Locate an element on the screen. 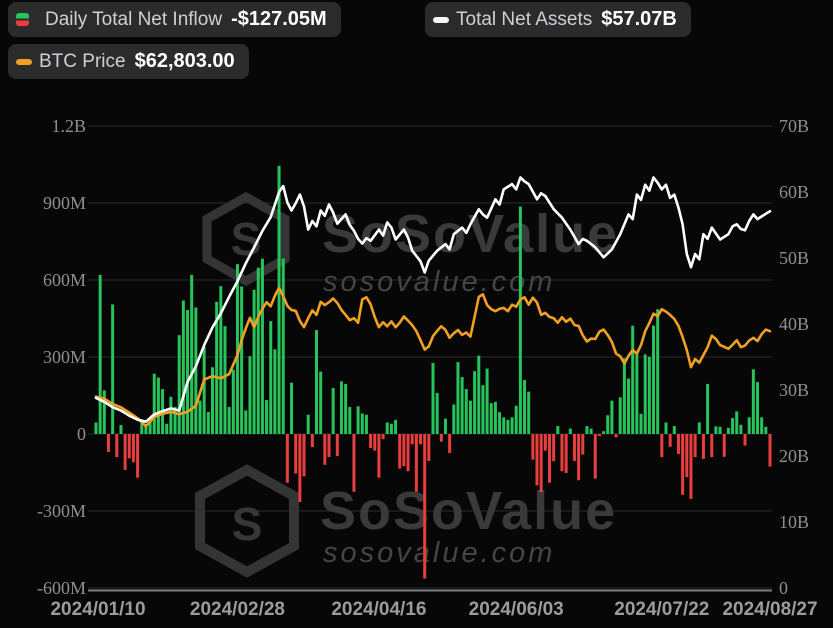  svg-text: S is located at coordinates (246, 239).